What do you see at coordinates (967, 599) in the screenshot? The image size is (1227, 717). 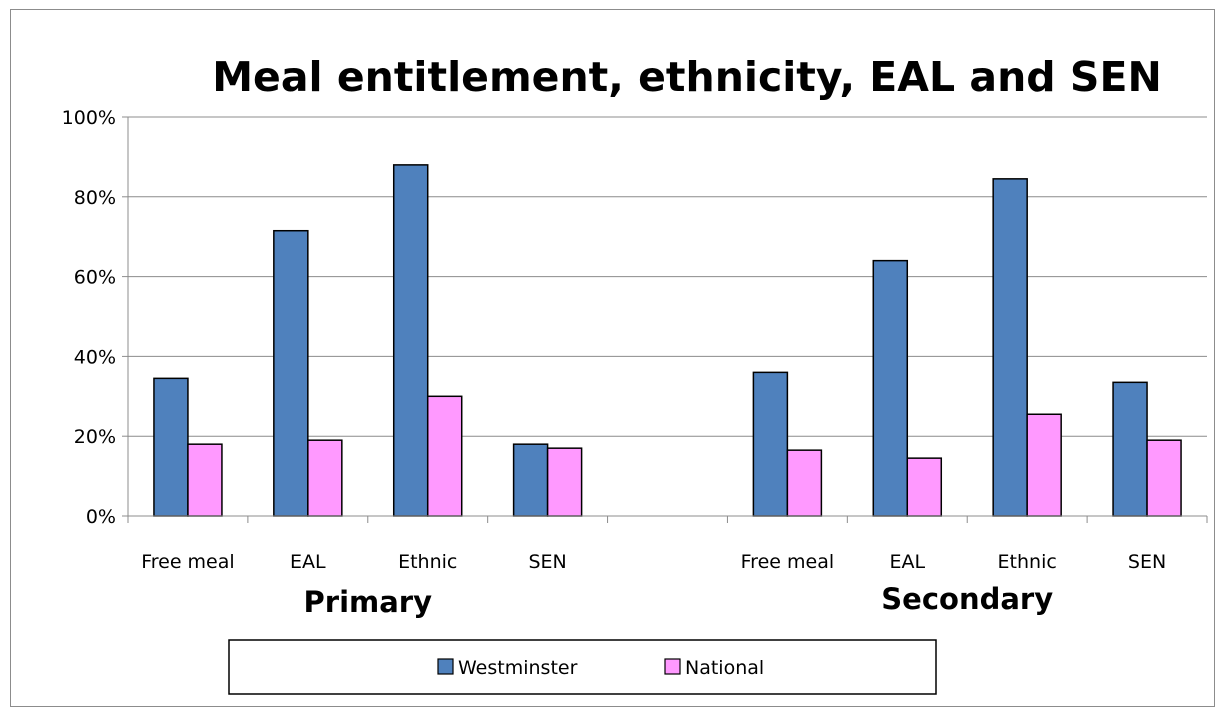 I see `group-label-secondary: Secondary` at bounding box center [967, 599].